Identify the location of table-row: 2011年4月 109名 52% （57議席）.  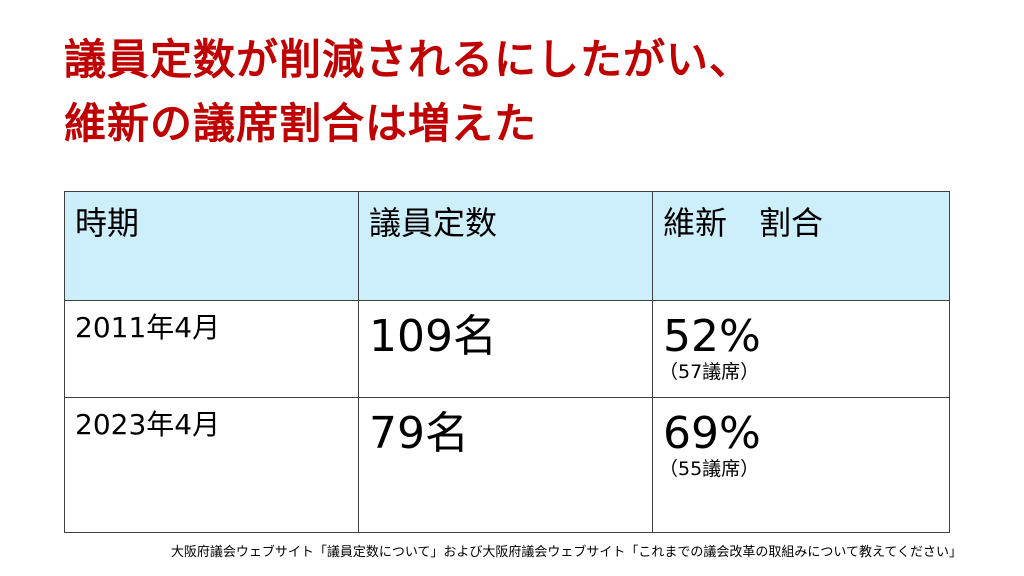
(507, 349).